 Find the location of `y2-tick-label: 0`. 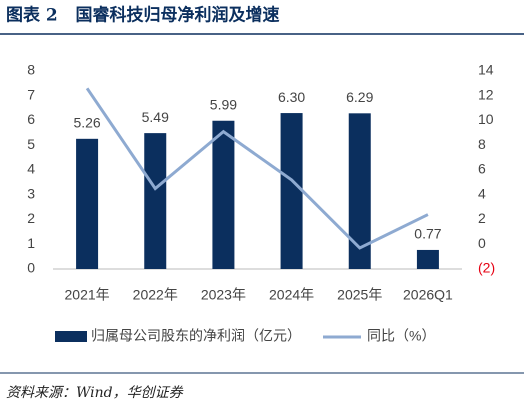

y2-tick-label: 0 is located at coordinates (482, 243).